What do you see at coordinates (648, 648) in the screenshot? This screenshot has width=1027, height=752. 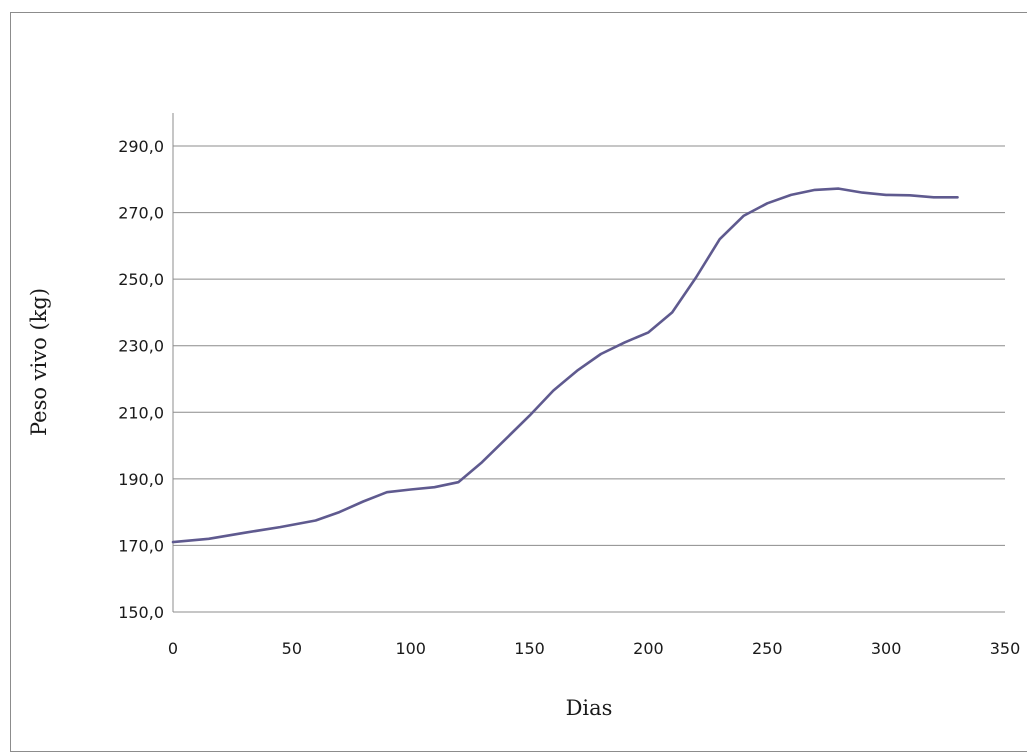 I see `x-tick-label: 200` at bounding box center [648, 648].